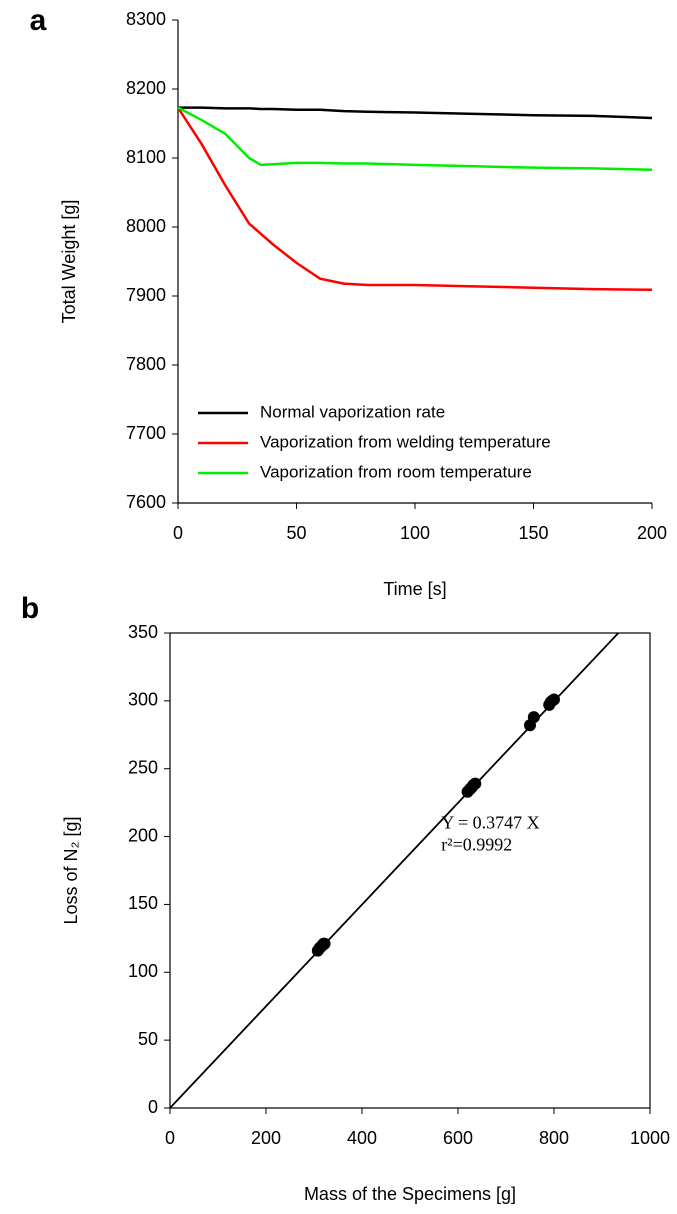 This screenshot has height=1214, width=677. What do you see at coordinates (490, 822) in the screenshot?
I see `annotation: Y = 0.3747 X` at bounding box center [490, 822].